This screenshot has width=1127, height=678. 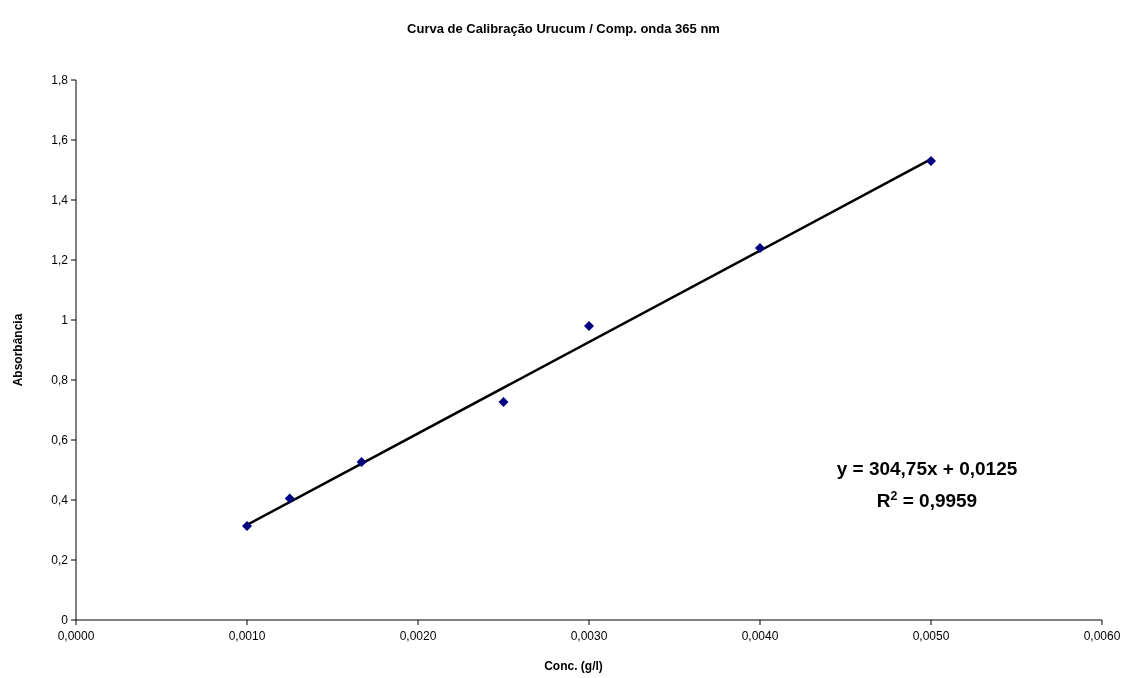 I want to click on x-tick-label: 0,0050, so click(x=931, y=636).